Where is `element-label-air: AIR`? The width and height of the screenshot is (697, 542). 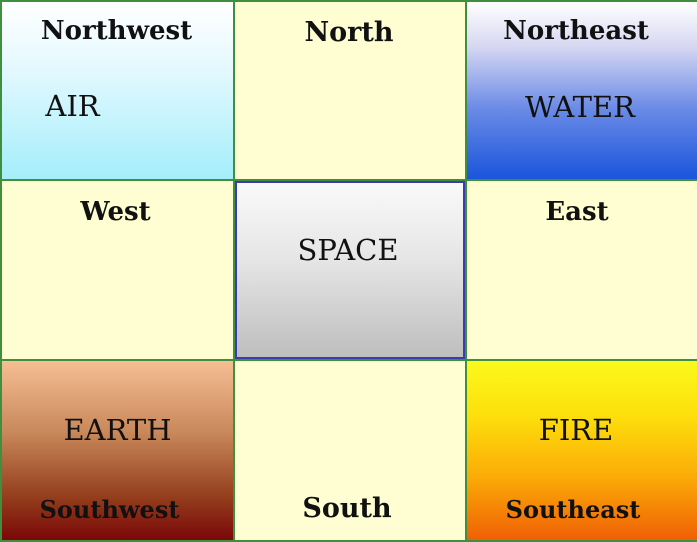 element-label-air: AIR is located at coordinates (72, 106).